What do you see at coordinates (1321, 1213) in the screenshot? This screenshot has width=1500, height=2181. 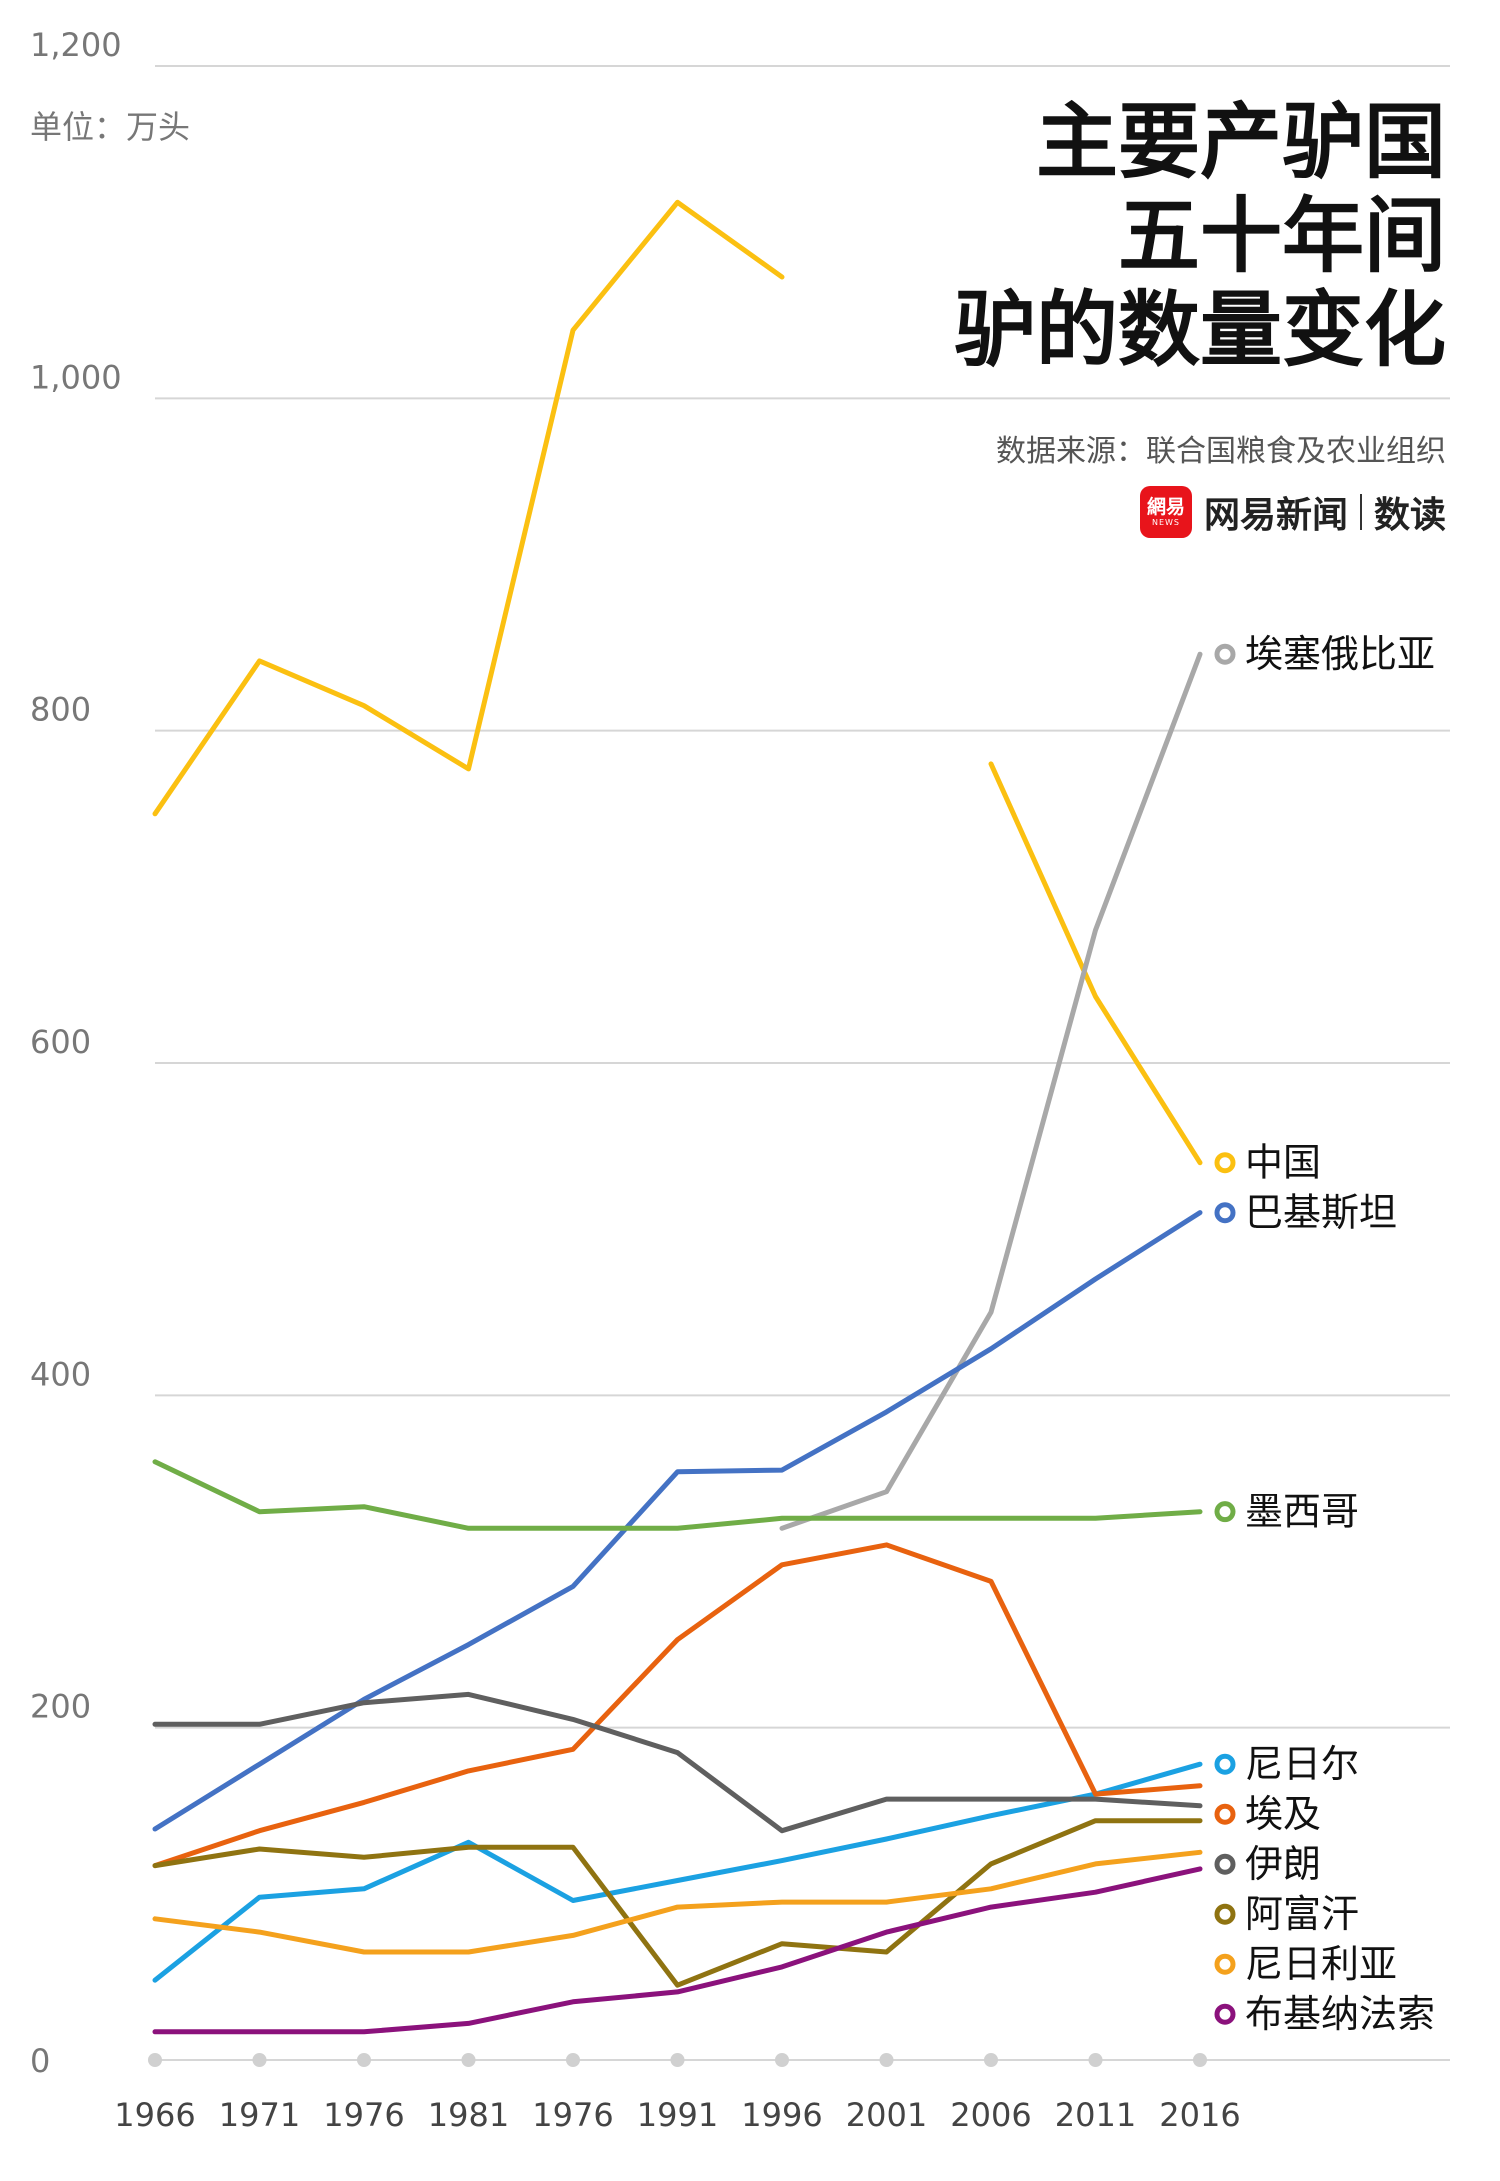 I see `legend-label: 巴基斯坦` at bounding box center [1321, 1213].